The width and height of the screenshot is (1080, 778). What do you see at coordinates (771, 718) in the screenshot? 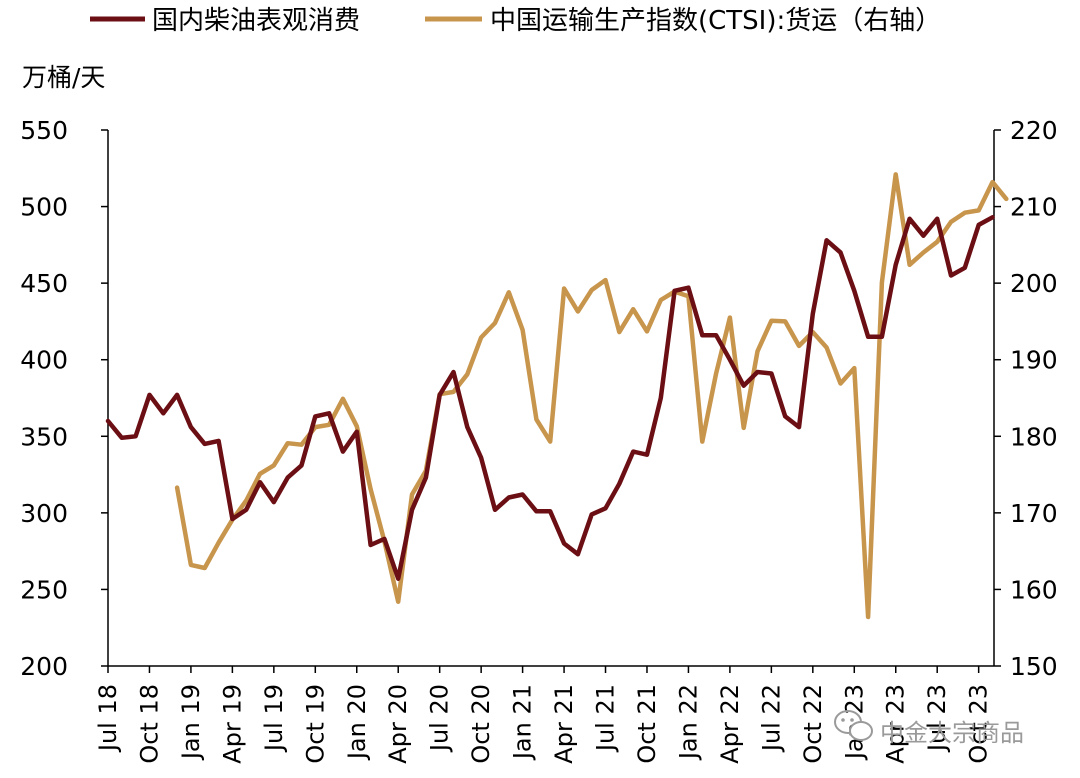
I see `x-tick-label: Jul 22` at bounding box center [771, 718].